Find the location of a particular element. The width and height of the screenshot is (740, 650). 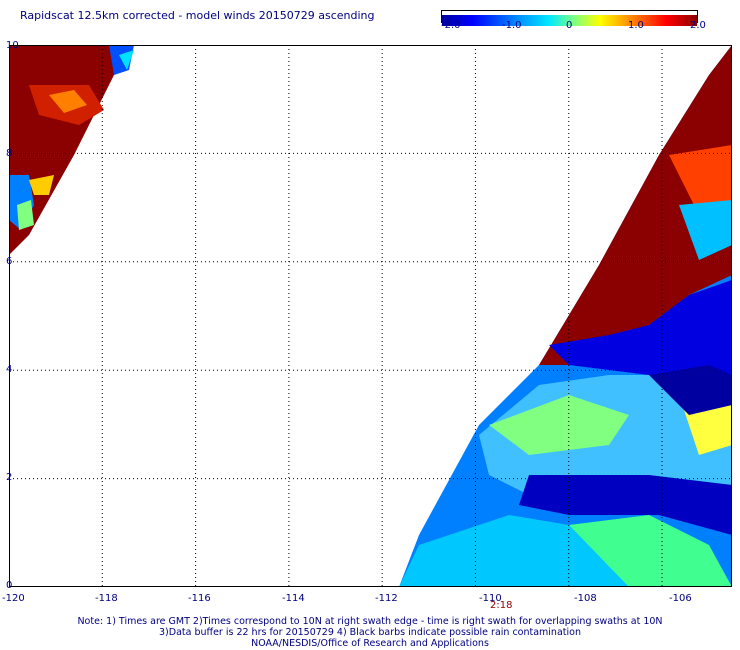

colorbar-tick: 0 is located at coordinates (569, 25).